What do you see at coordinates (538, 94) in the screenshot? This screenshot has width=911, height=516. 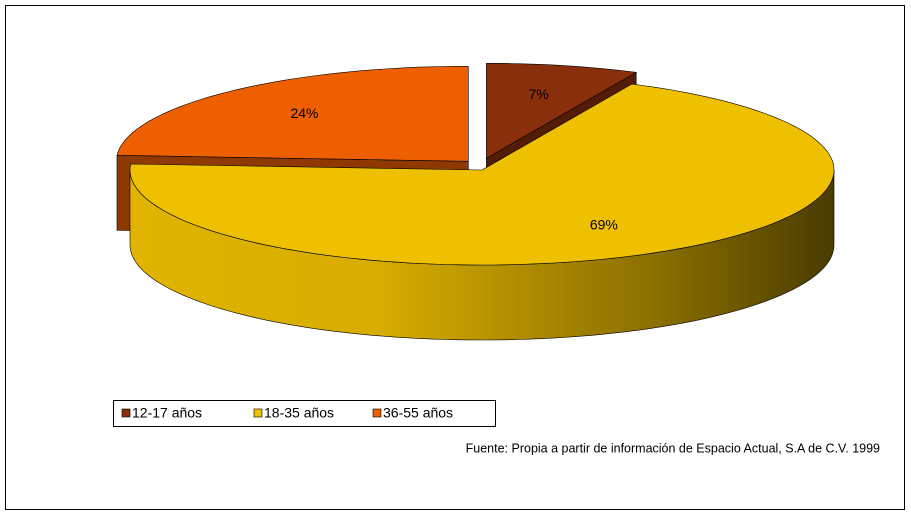 I see `data-label: 7%` at bounding box center [538, 94].